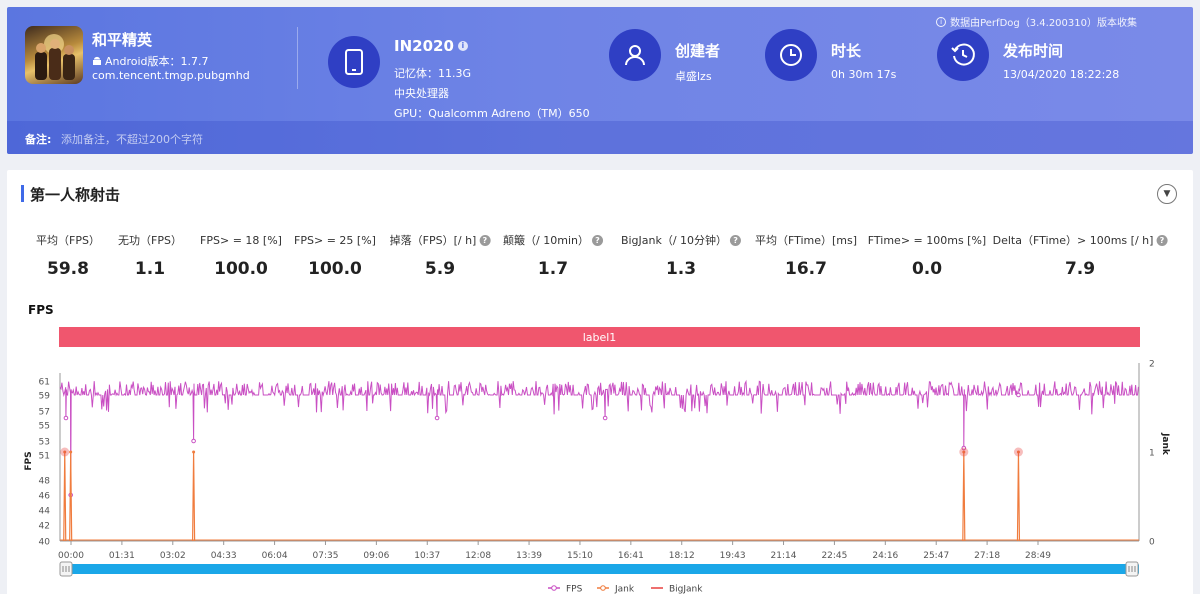  Describe the element at coordinates (546, 240) in the screenshot. I see `metric-label-text: 颠簸（/ 10min）` at that location.